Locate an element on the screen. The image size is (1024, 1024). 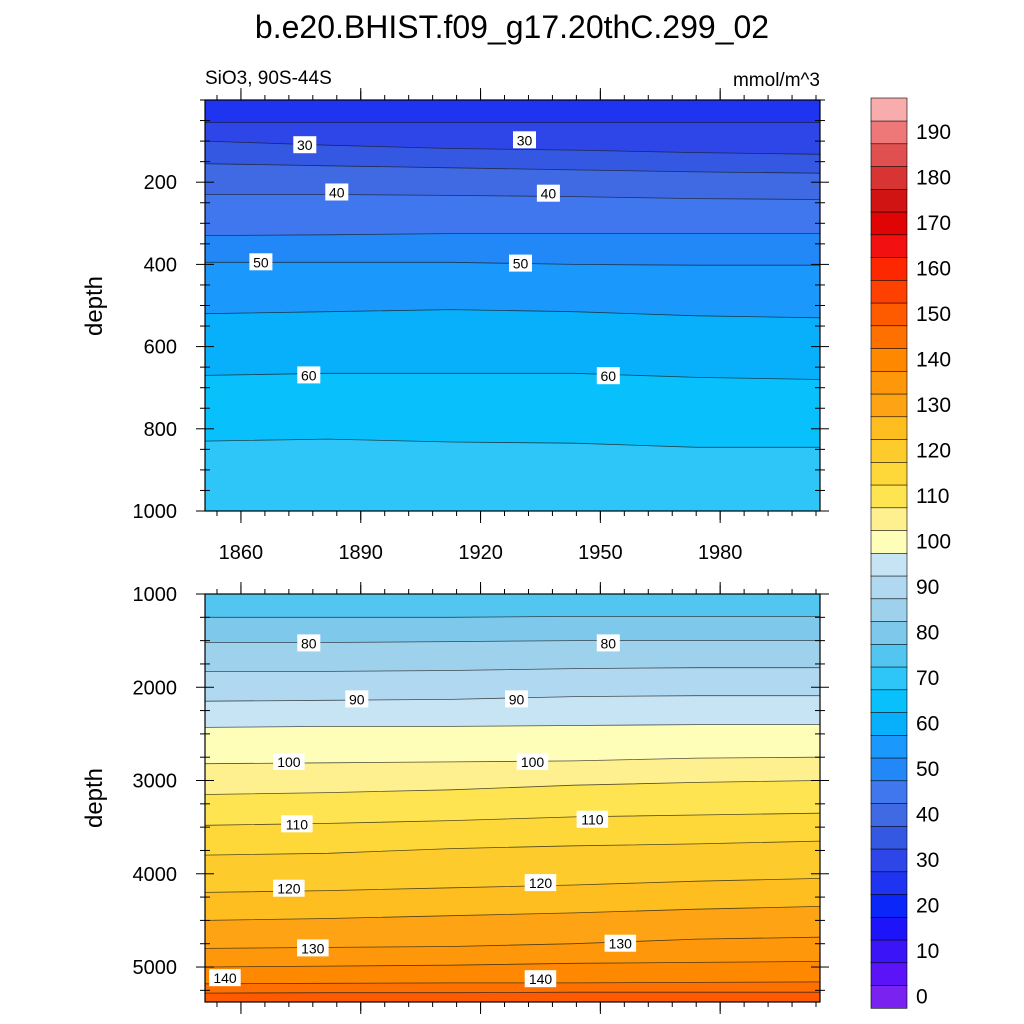
top-contour-label-50-1: 50 is located at coordinates (521, 264).